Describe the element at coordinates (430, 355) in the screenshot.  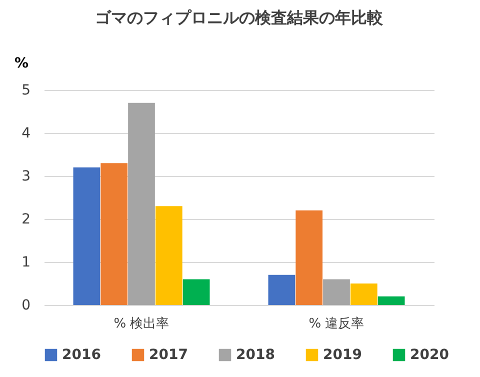
I see `legend-label: 2020` at that location.